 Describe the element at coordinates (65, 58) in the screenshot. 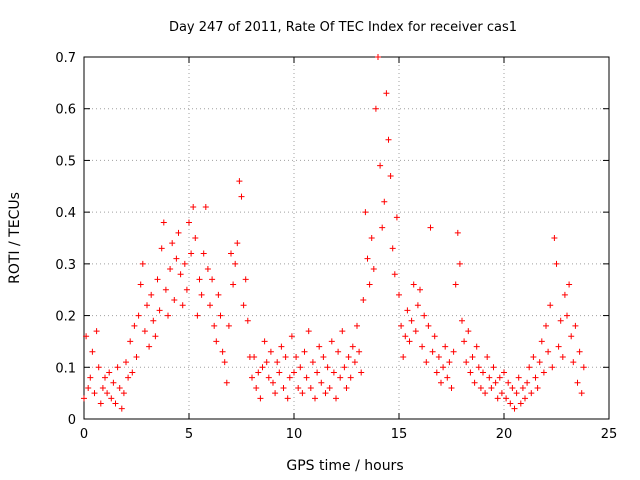

I see `y-tick-label: 0.7` at that location.